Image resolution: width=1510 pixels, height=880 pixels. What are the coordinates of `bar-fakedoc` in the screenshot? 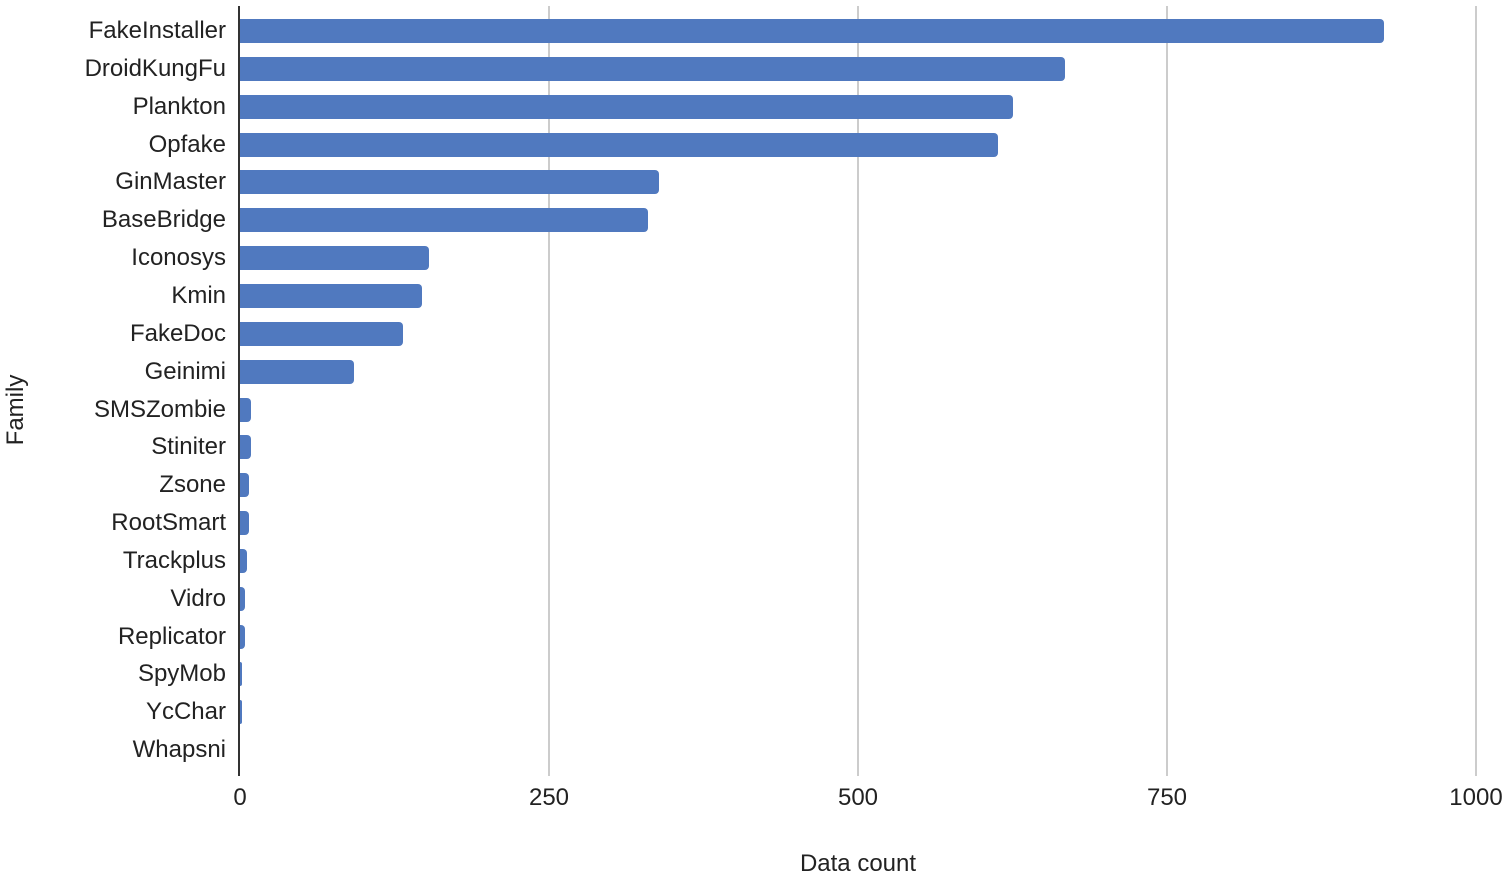 It's located at (322, 333).